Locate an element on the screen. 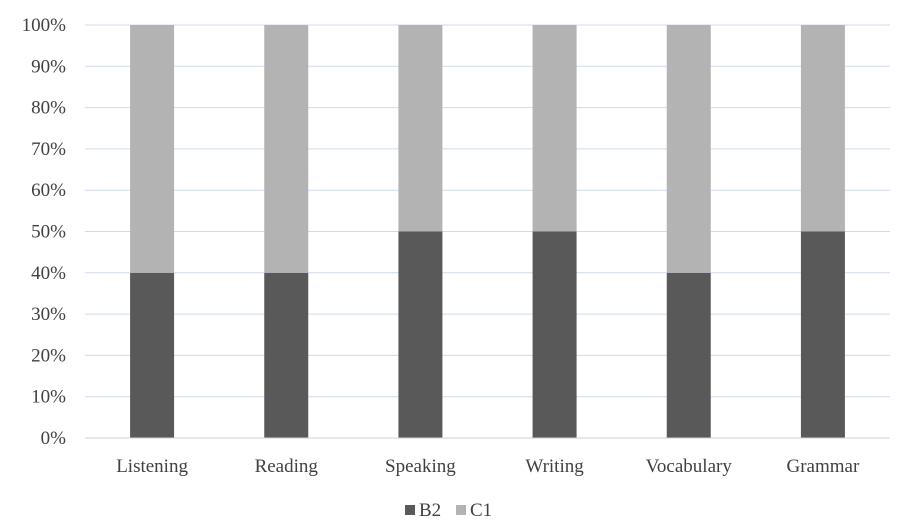 The width and height of the screenshot is (899, 525). x-category-label: Reading is located at coordinates (287, 466).